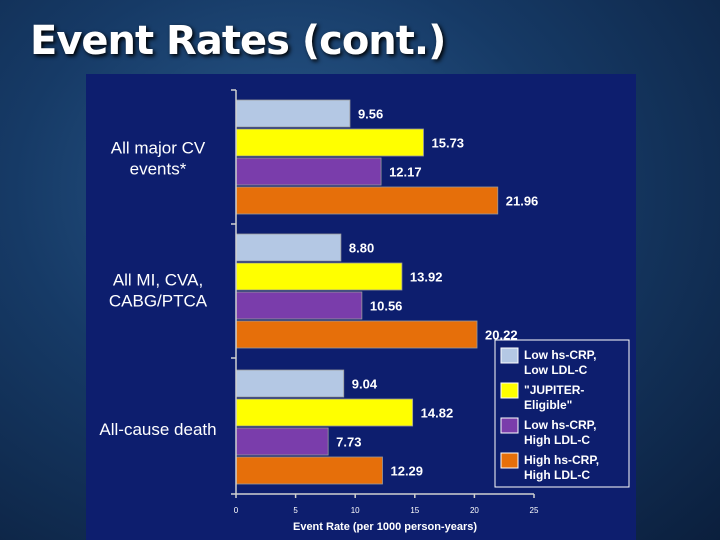 The width and height of the screenshot is (720, 540). I want to click on category-label: events*, so click(158, 169).